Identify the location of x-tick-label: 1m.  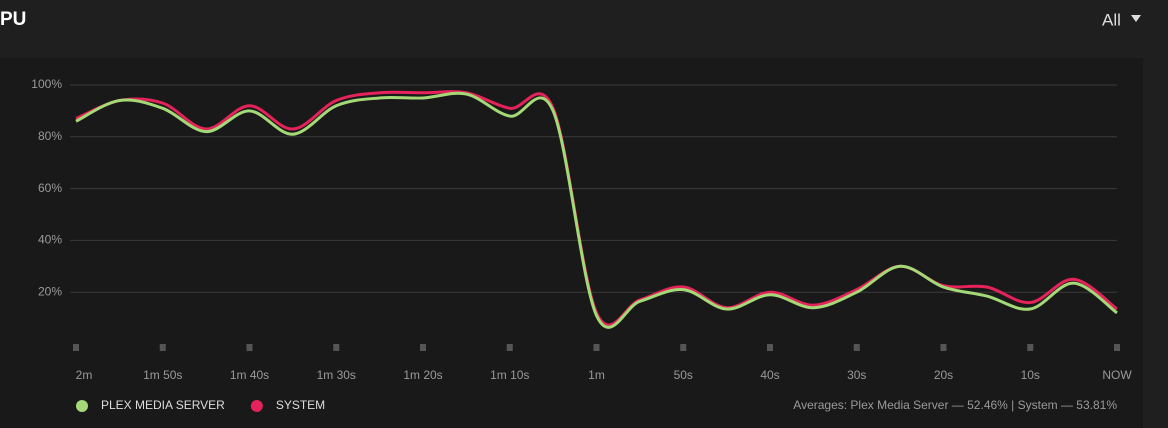
(596, 375).